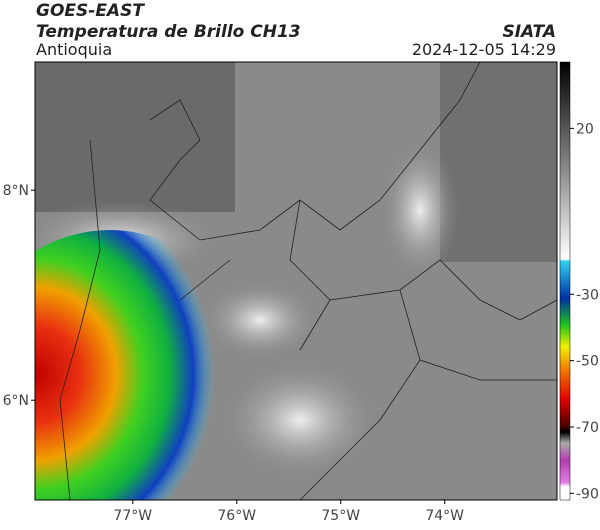 This screenshot has height=530, width=600. Describe the element at coordinates (16, 191) in the screenshot. I see `y-tick-label: 8°N` at that location.